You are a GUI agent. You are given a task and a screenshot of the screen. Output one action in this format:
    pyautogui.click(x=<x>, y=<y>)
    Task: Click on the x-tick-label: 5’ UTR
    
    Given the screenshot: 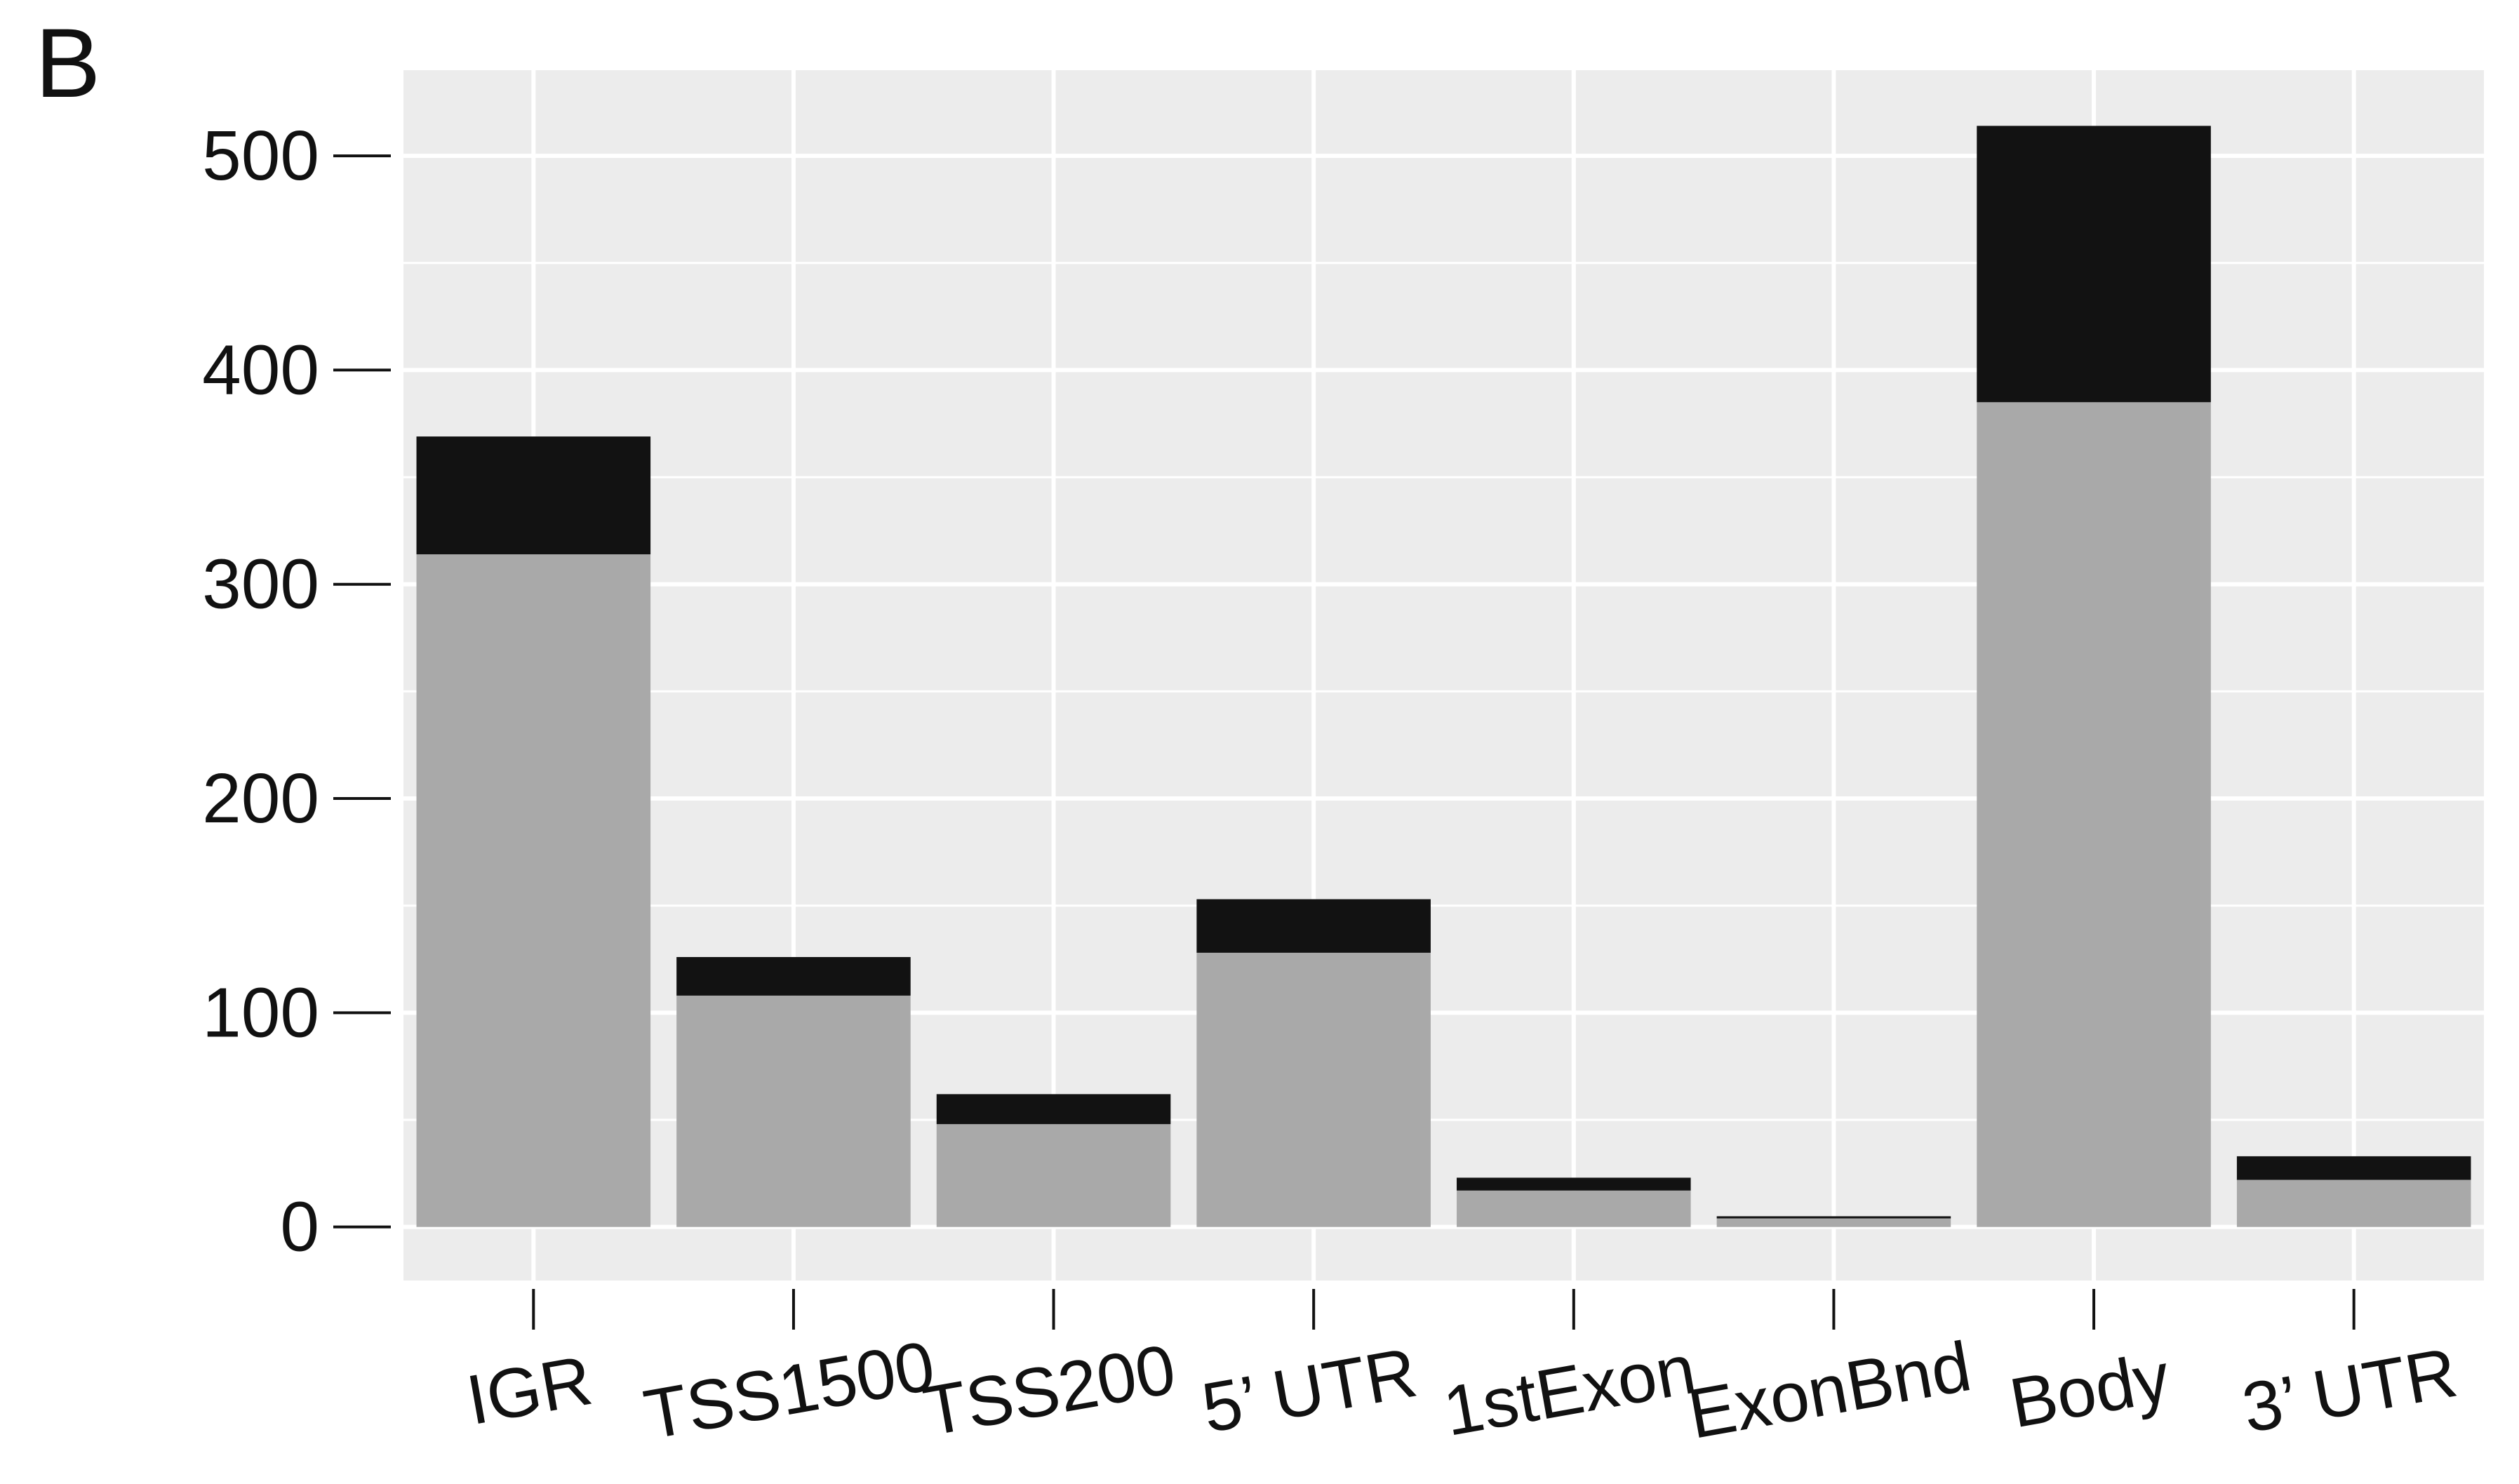 What is the action you would take?
    pyautogui.click(x=1309, y=1391)
    